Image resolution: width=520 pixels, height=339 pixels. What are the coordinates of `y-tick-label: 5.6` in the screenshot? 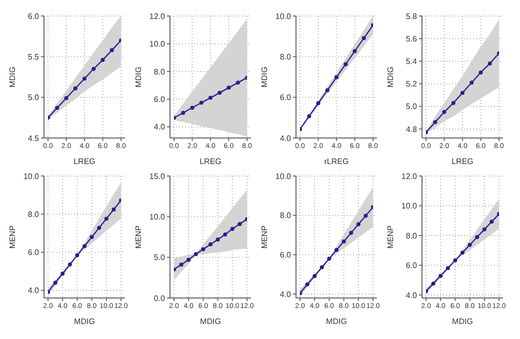 It's located at (412, 39).